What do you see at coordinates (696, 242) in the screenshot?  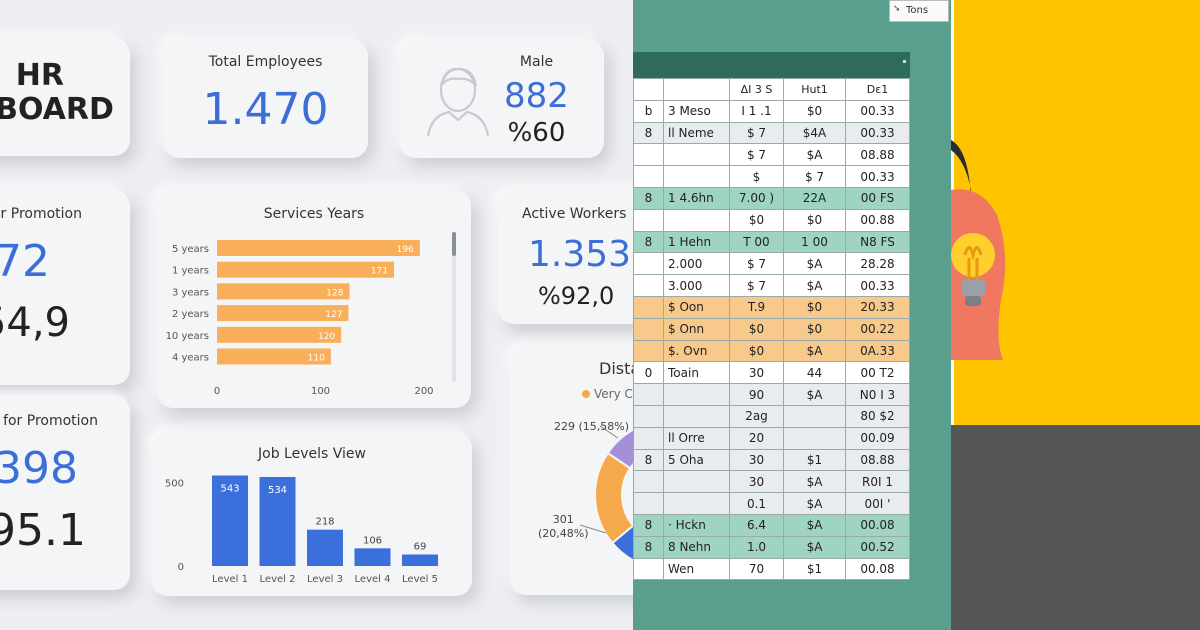 I see `table-cell: 1 Hehn` at bounding box center [696, 242].